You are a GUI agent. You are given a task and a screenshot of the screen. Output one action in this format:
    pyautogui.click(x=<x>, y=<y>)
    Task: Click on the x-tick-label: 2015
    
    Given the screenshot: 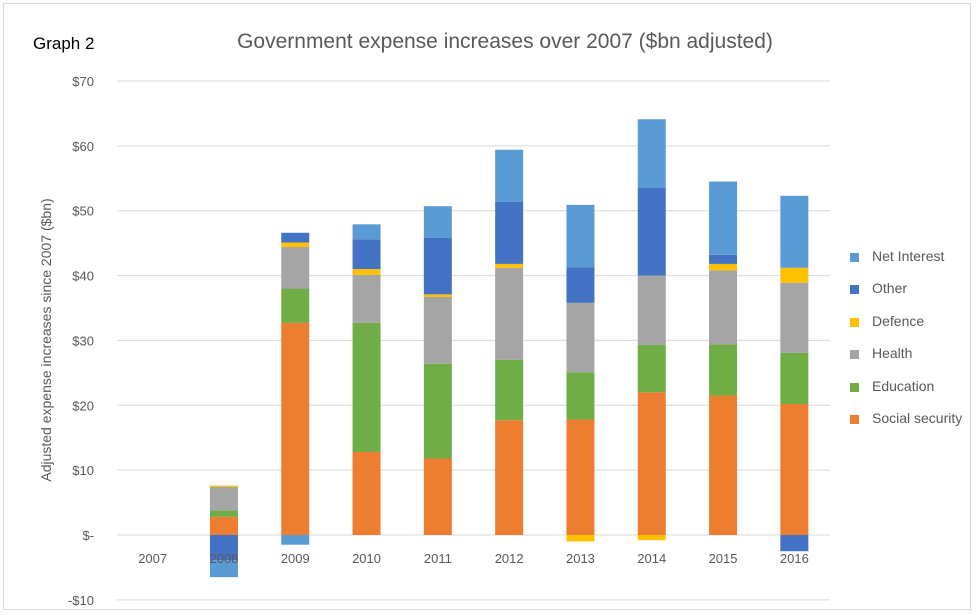 What is the action you would take?
    pyautogui.click(x=723, y=558)
    